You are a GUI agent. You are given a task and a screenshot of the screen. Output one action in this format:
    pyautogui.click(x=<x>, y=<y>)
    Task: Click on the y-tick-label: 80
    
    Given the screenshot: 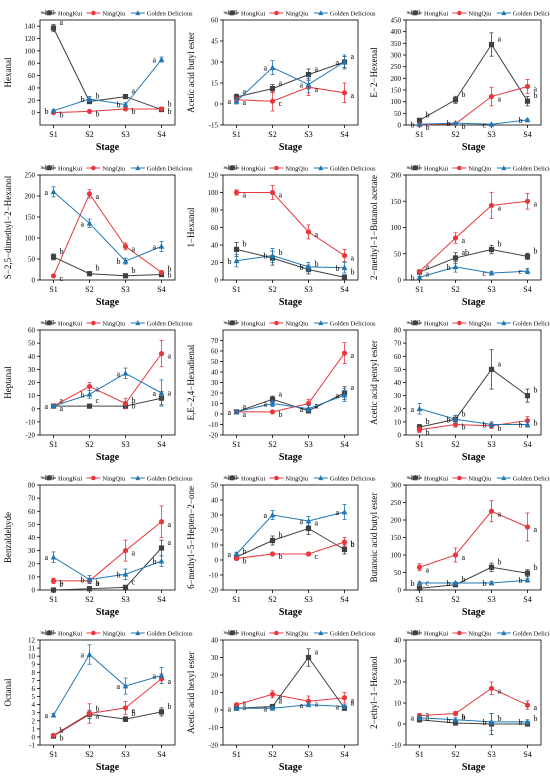 What is the action you would take?
    pyautogui.click(x=398, y=331)
    